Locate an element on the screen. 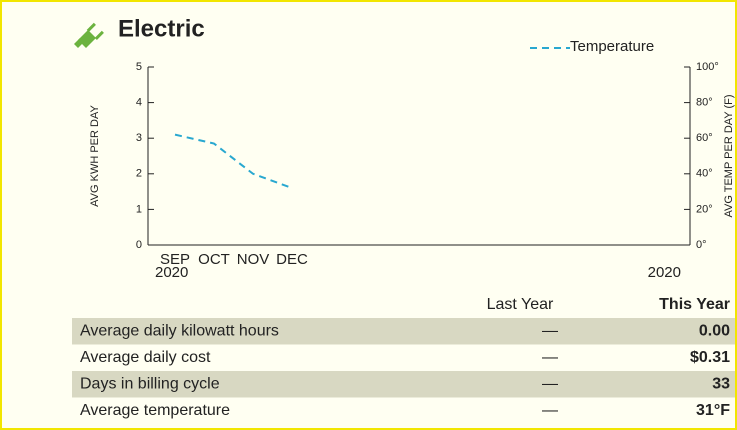  y2-tick-label: 60° is located at coordinates (704, 138).